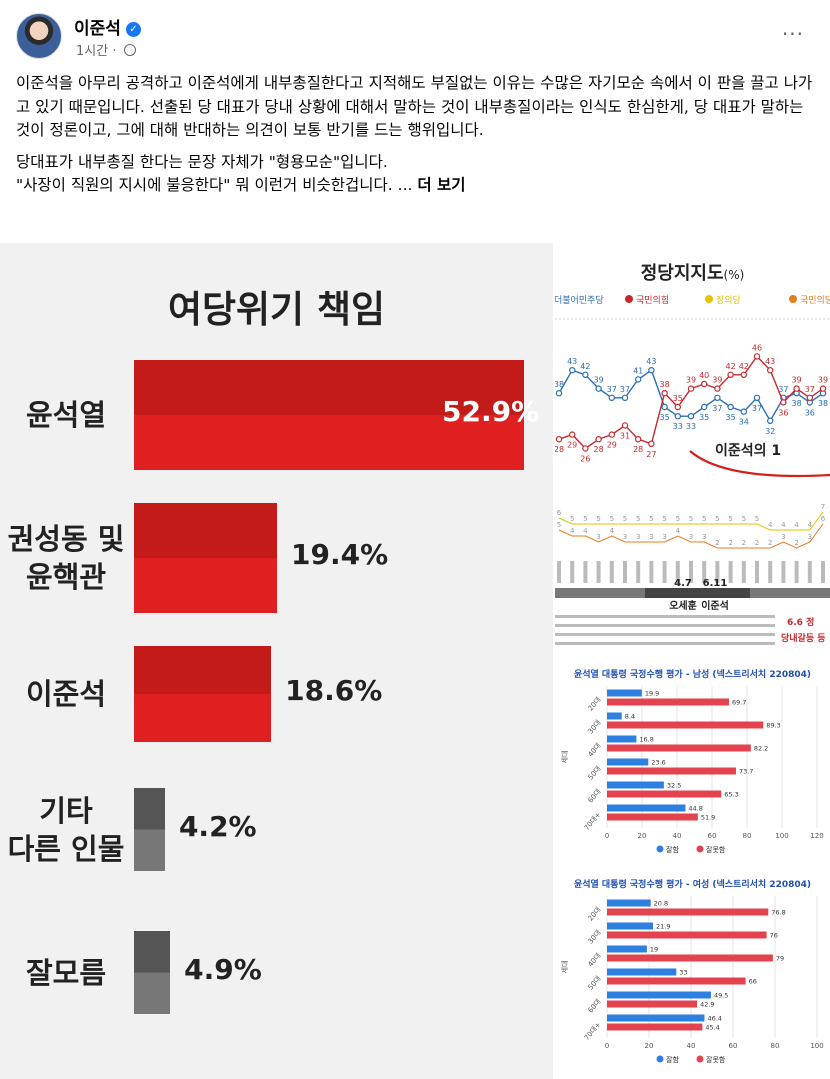 The width and height of the screenshot is (830, 1079). I want to click on bar-label-line: 잘모름, so click(66, 972).